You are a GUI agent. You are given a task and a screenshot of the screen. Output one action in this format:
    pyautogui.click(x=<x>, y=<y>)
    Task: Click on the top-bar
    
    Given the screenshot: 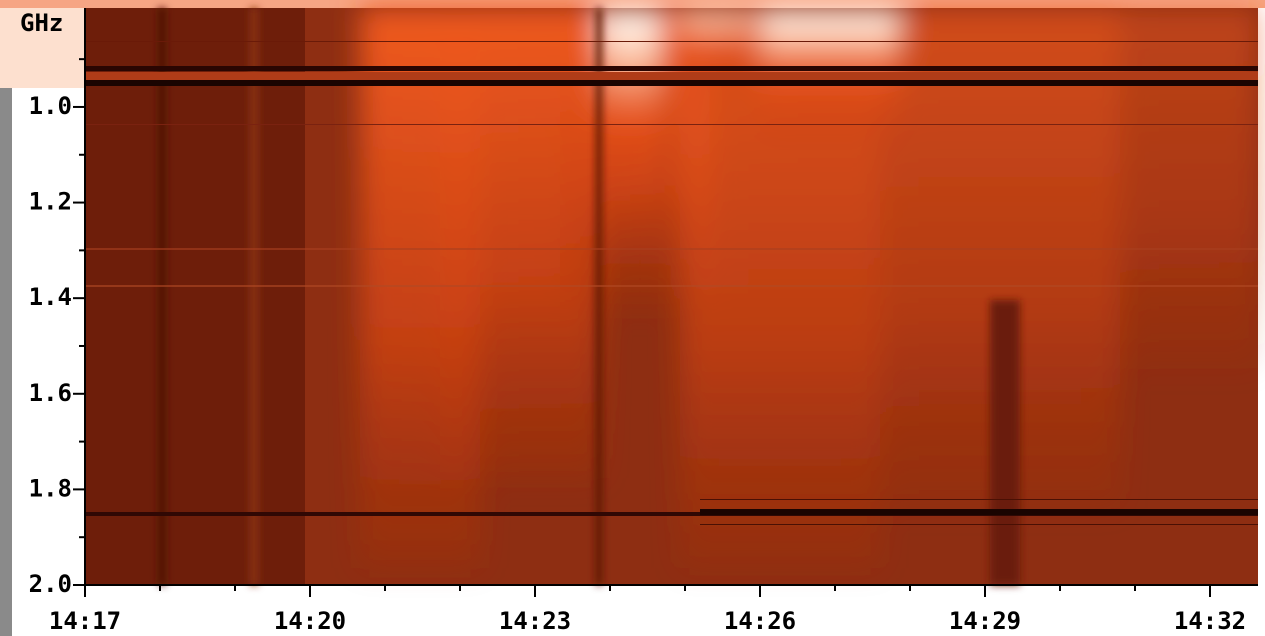 What is the action you would take?
    pyautogui.click(x=632, y=4)
    